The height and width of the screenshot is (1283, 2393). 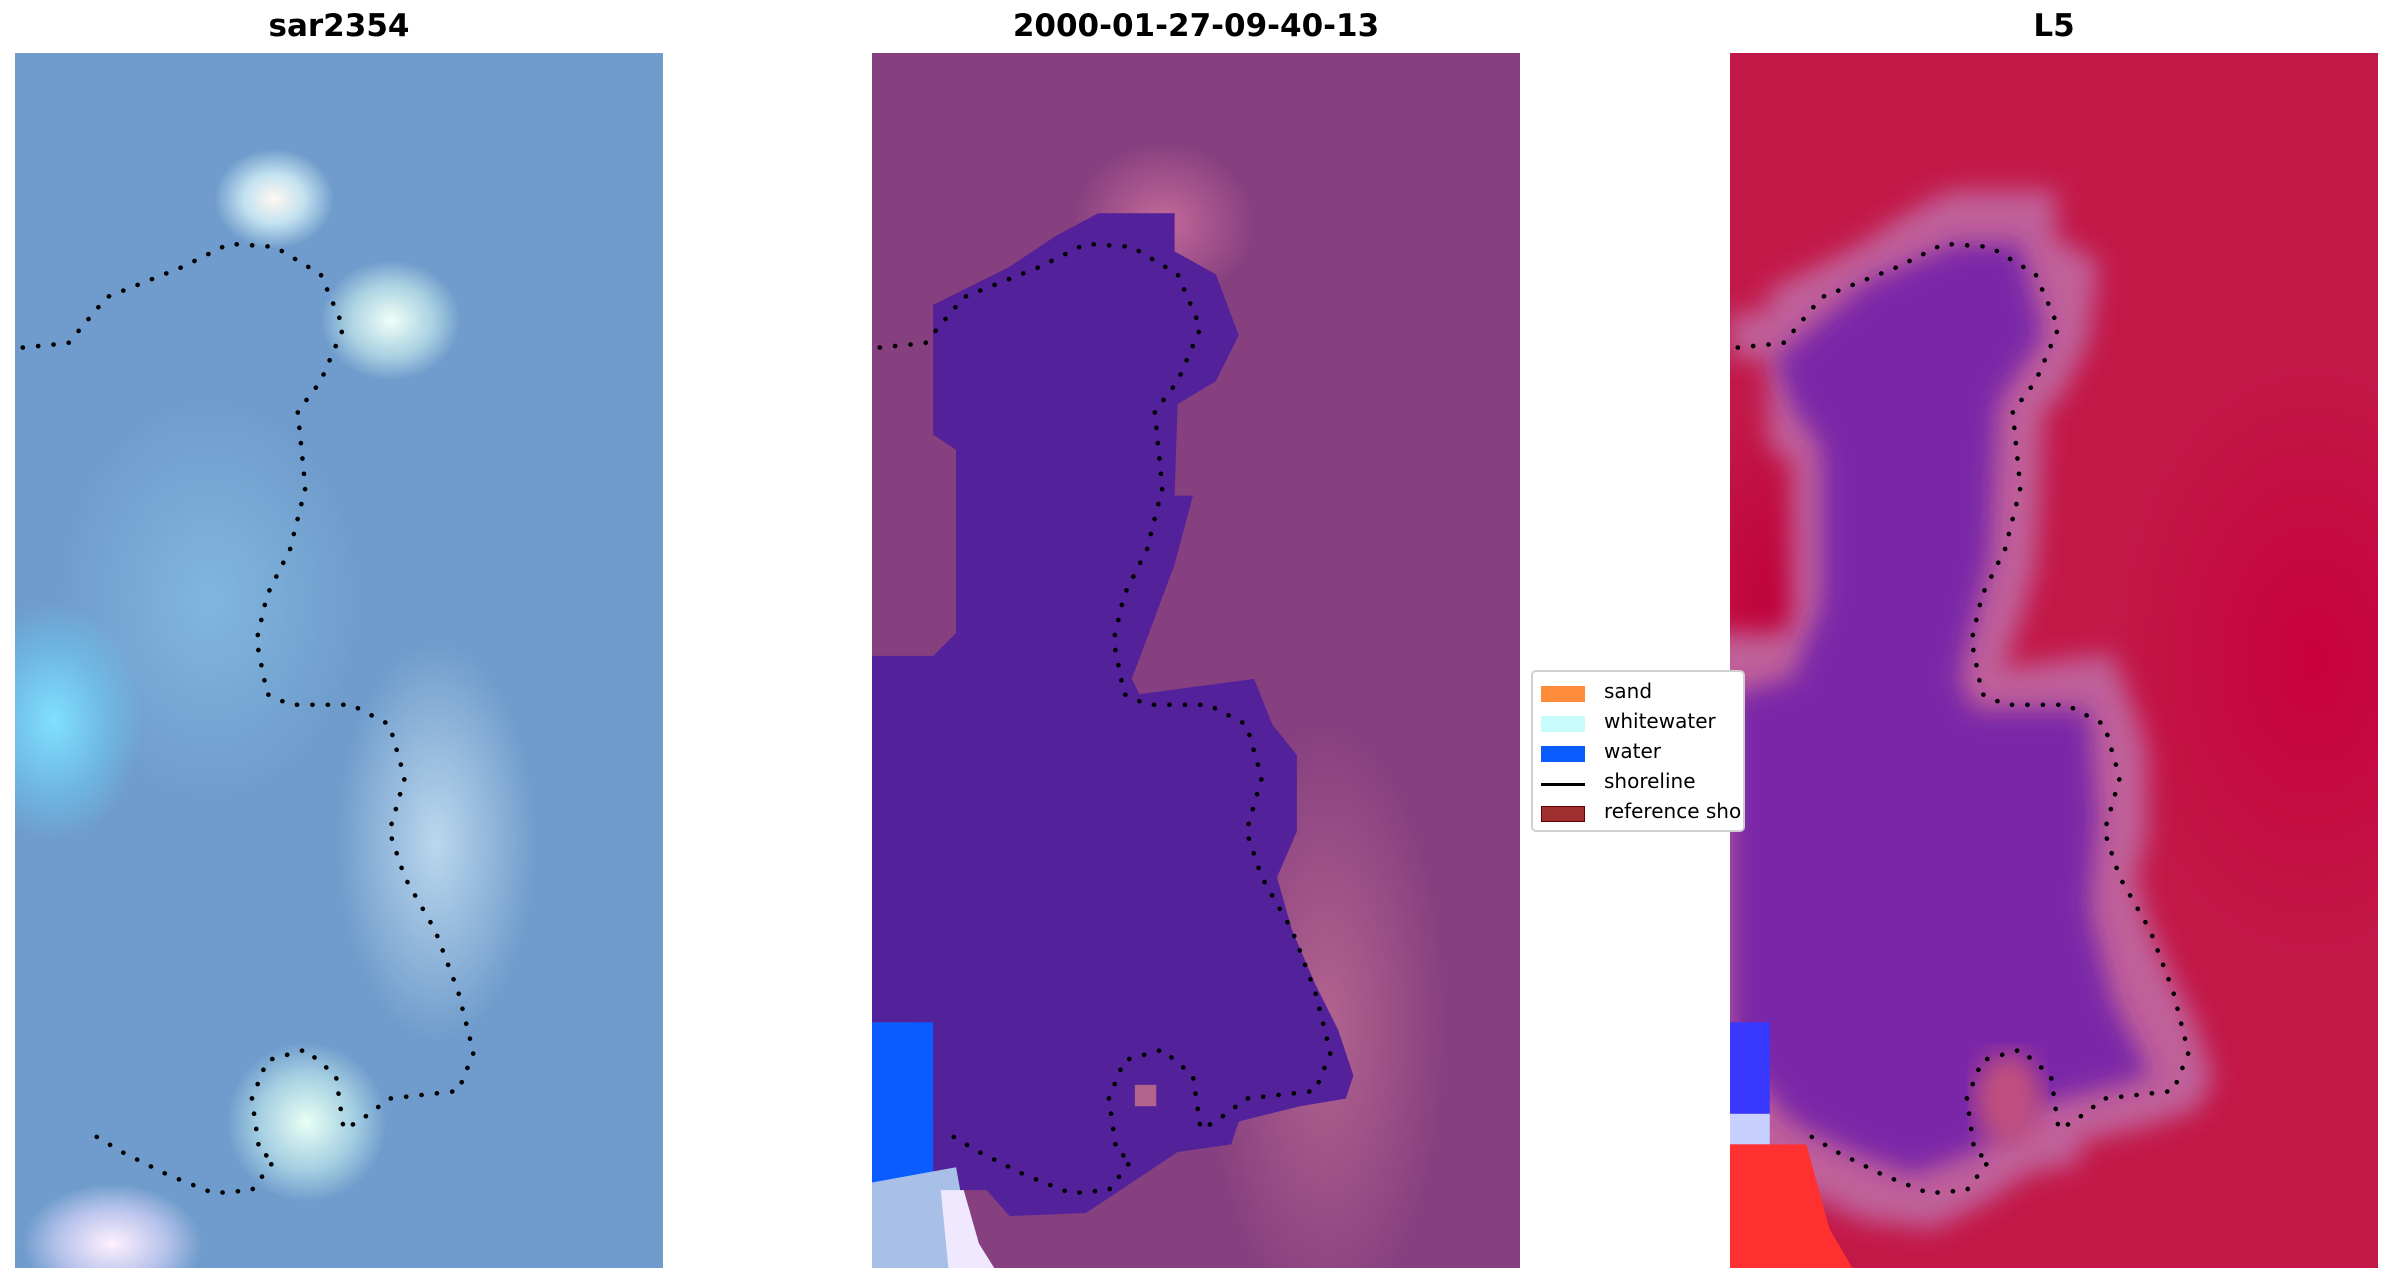 What do you see at coordinates (1674, 811) in the screenshot?
I see `legend-label: reference shoreline` at bounding box center [1674, 811].